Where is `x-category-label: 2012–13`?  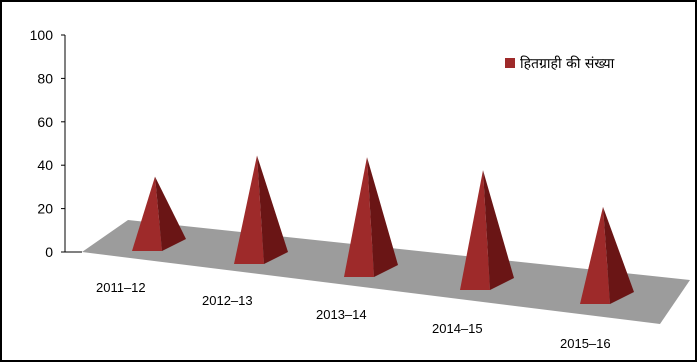 x-category-label: 2012–13 is located at coordinates (227, 300).